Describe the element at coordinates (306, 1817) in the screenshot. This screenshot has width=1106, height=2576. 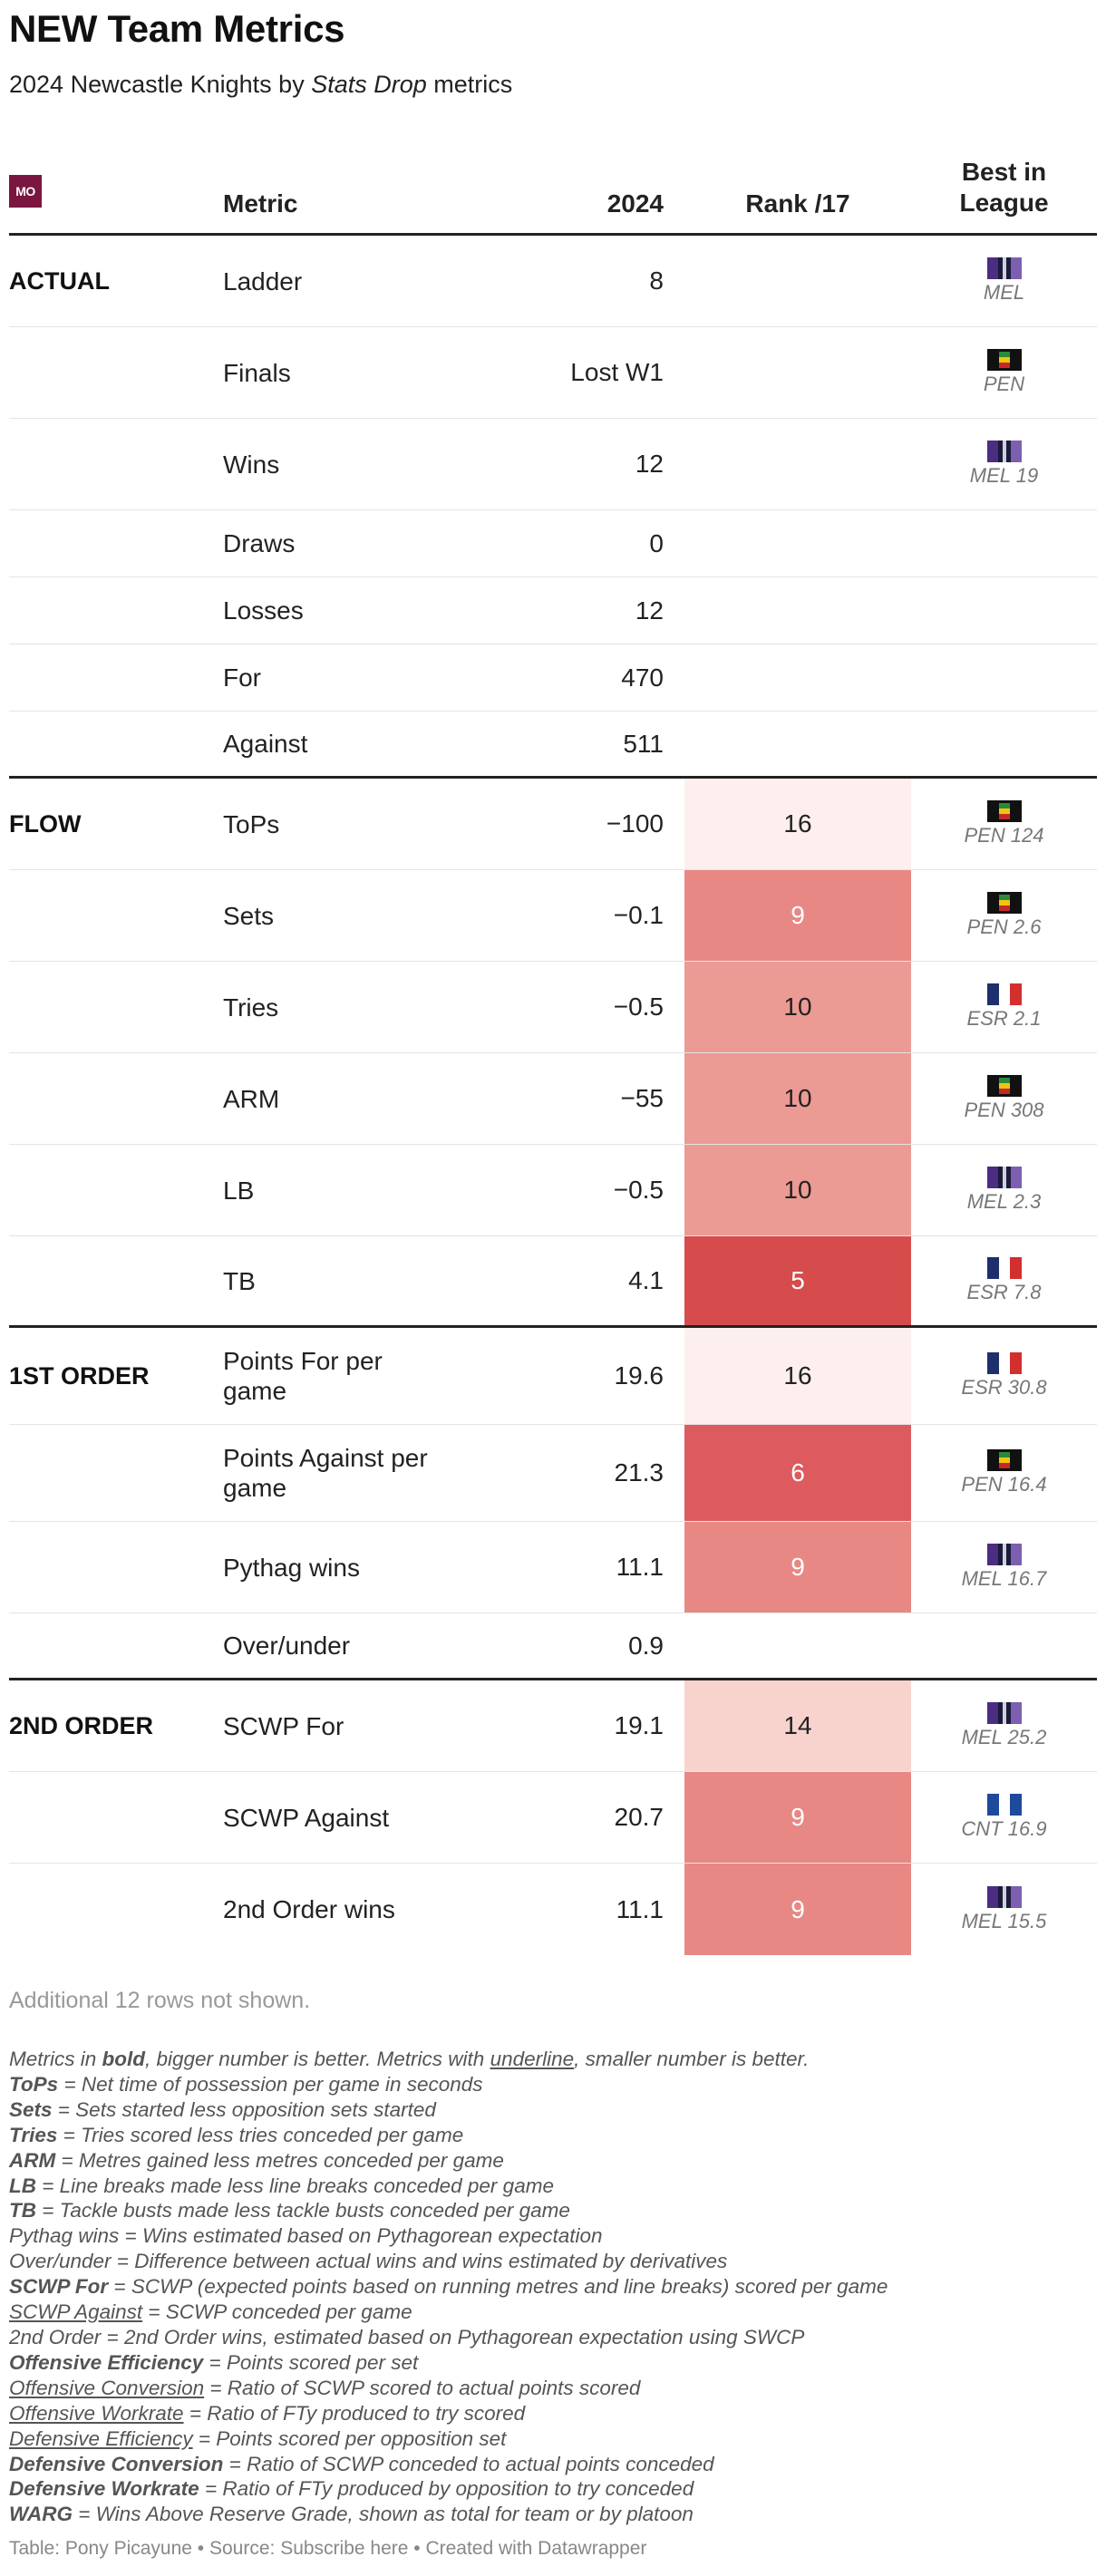
I see `metric-label: SCWP Against` at that location.